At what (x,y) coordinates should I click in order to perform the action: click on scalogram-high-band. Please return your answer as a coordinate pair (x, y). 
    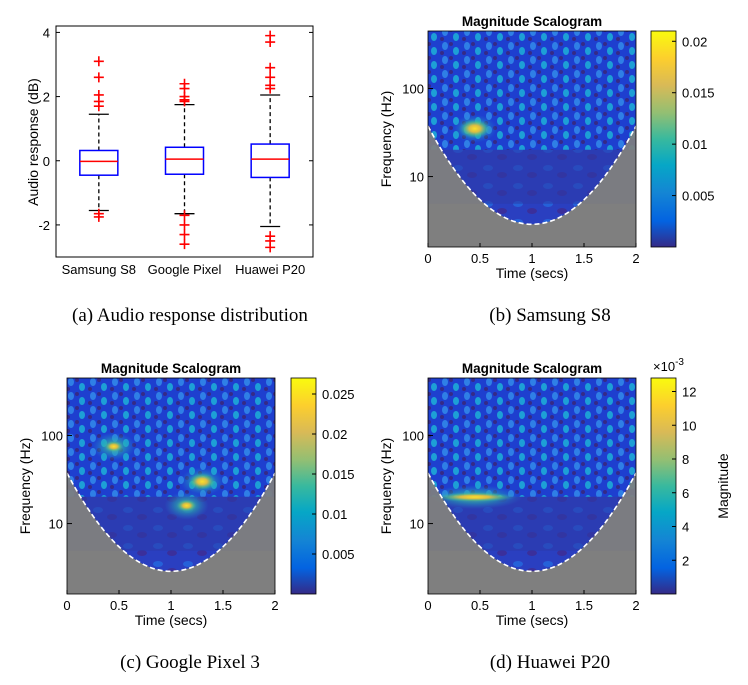
    Looking at the image, I should click on (532, 437).